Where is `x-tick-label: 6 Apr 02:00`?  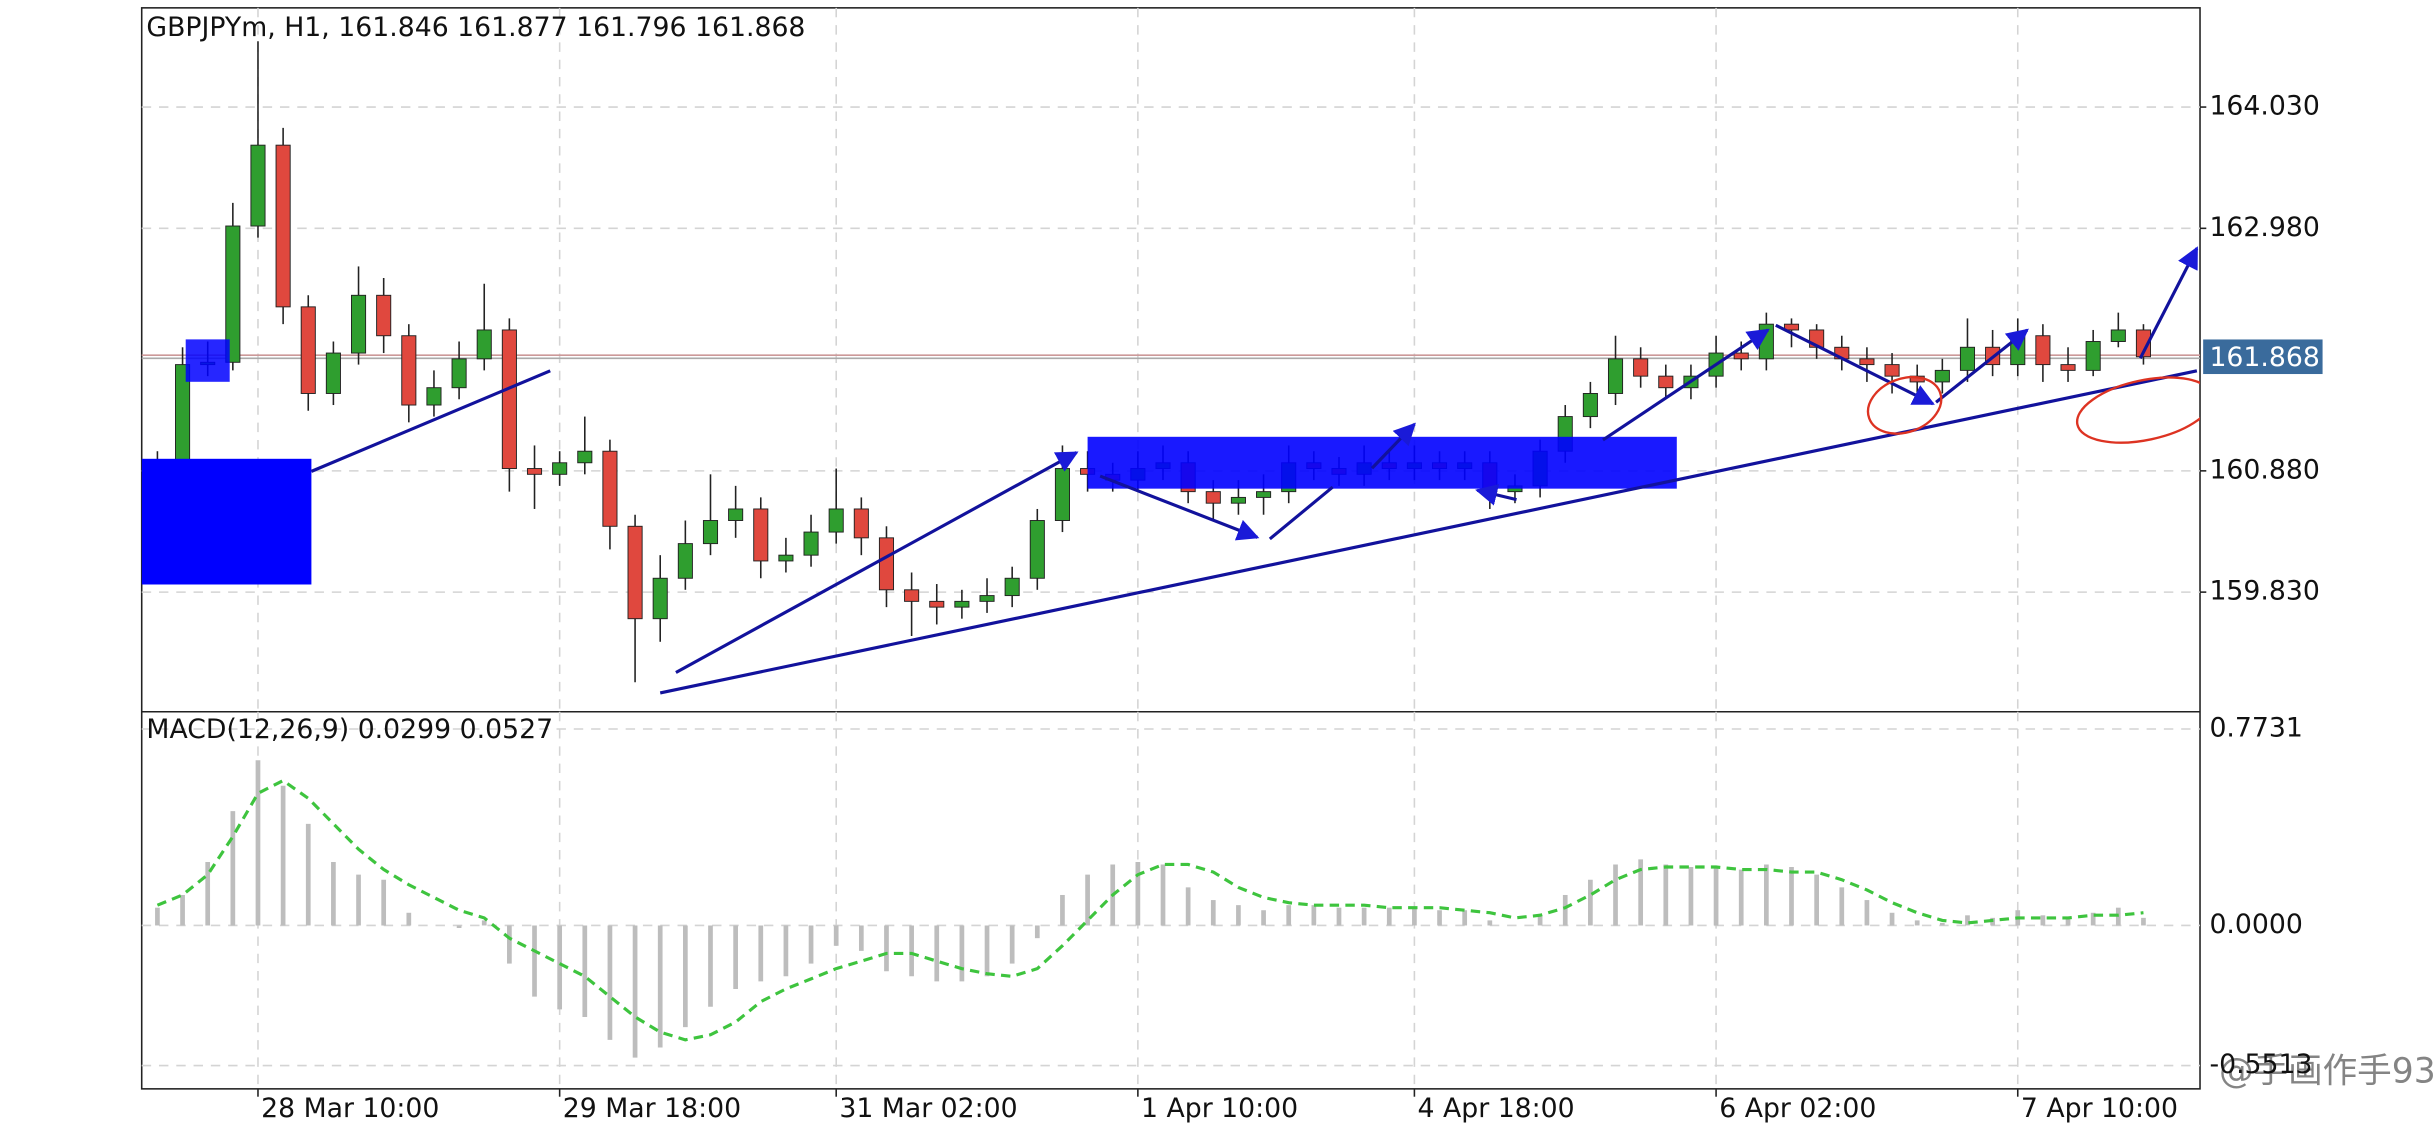
x-tick-label: 6 Apr 02:00 is located at coordinates (1797, 1108).